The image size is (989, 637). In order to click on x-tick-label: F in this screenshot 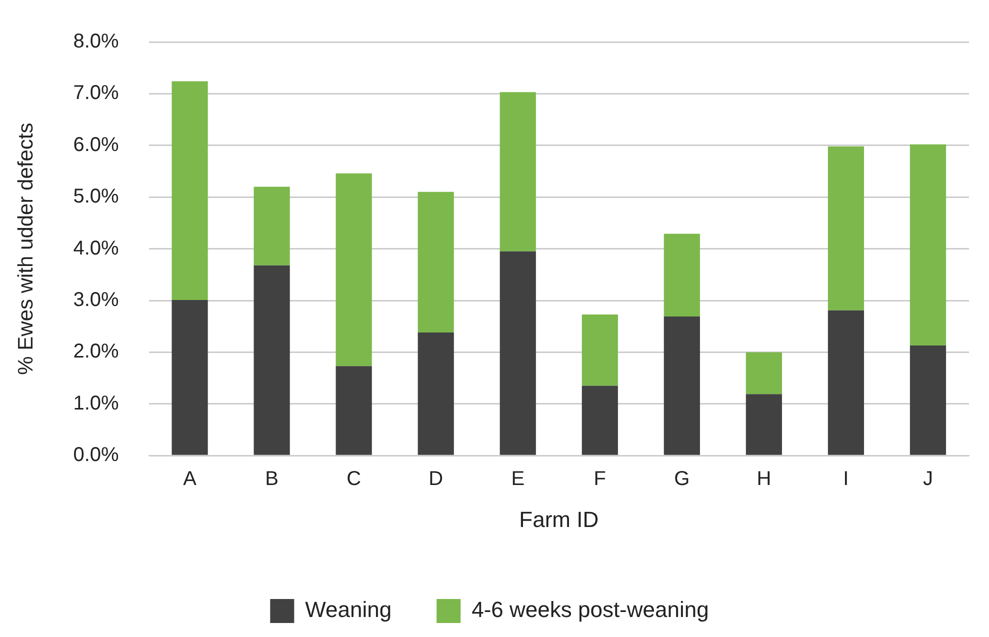, I will do `click(600, 479)`.